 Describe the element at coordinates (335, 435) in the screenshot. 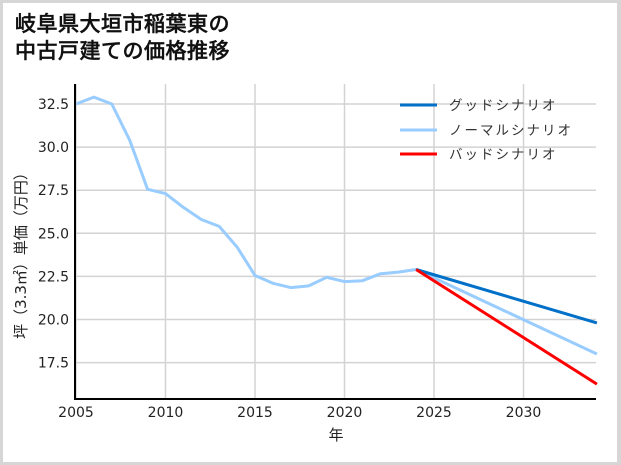

I see `x-axis-title: 年` at that location.